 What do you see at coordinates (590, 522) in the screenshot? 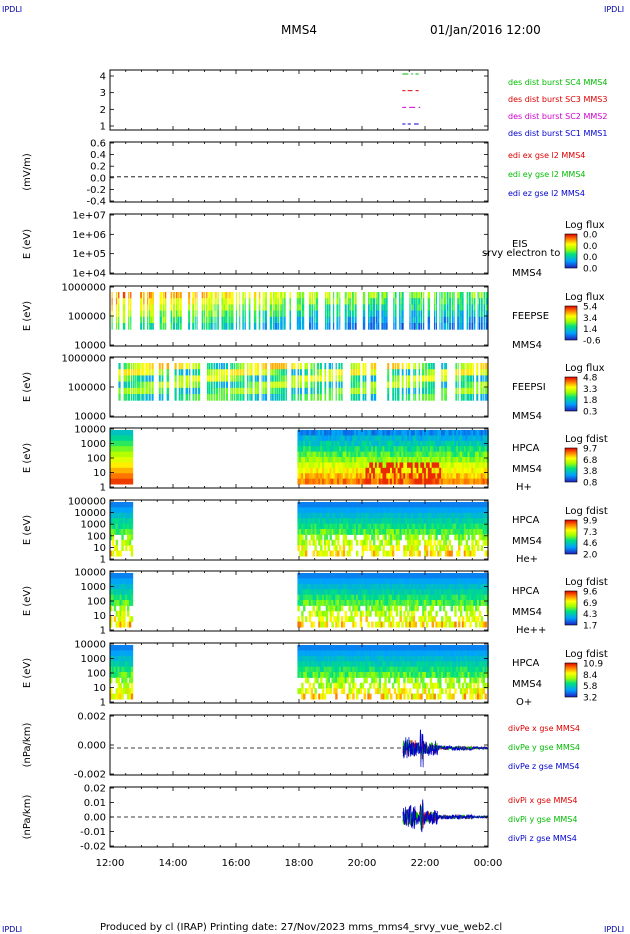
I see `colorbar-tick-label: 9.9` at bounding box center [590, 522].